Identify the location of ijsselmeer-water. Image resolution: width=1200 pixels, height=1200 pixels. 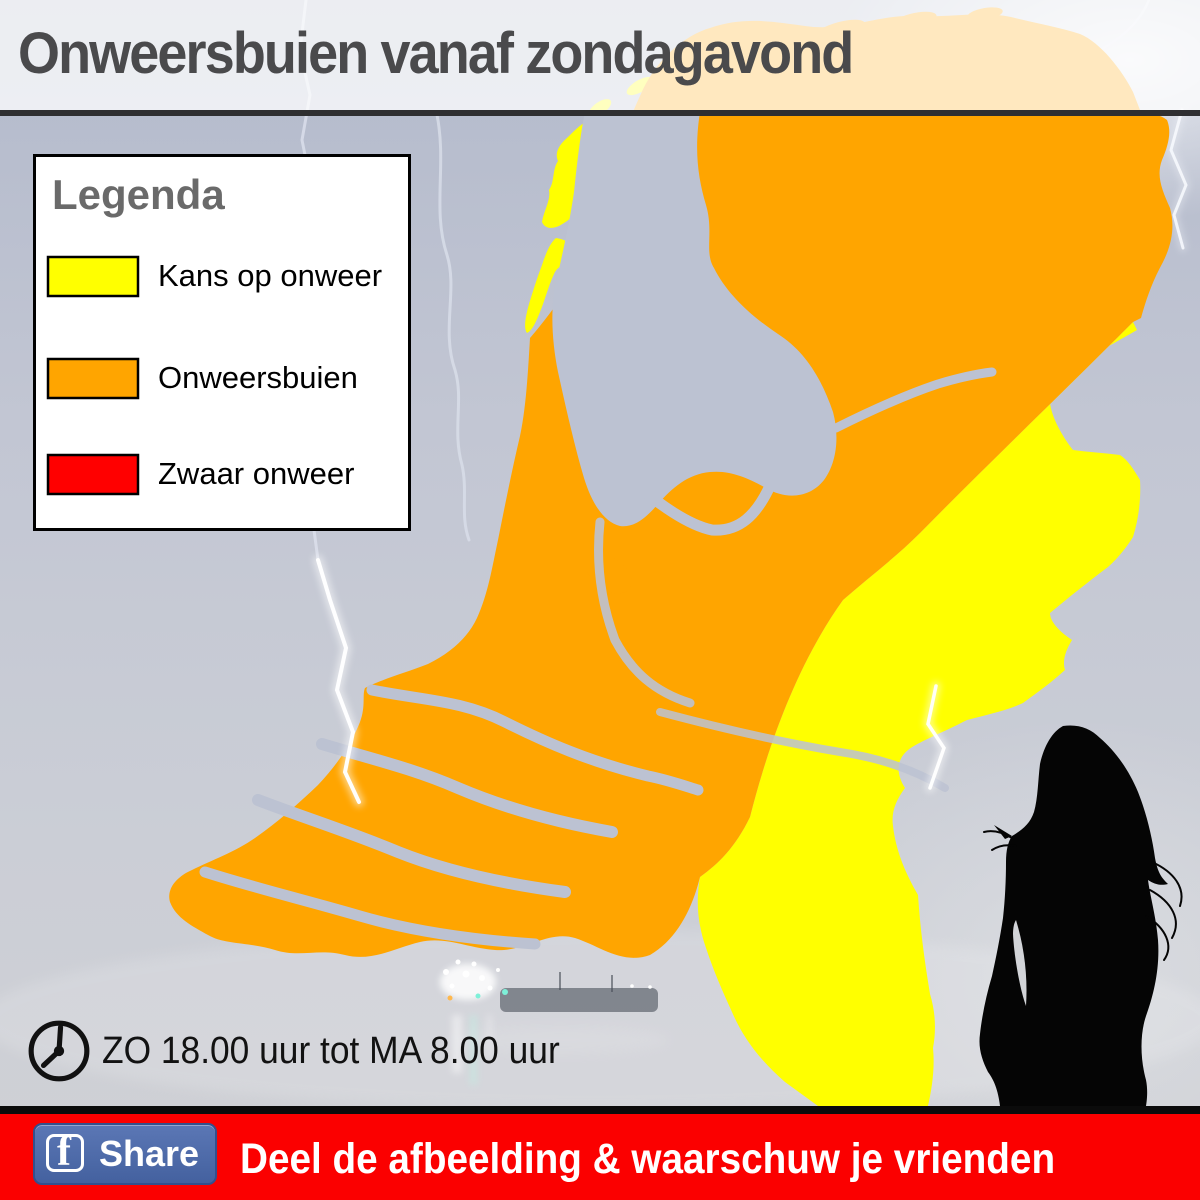
(694, 319).